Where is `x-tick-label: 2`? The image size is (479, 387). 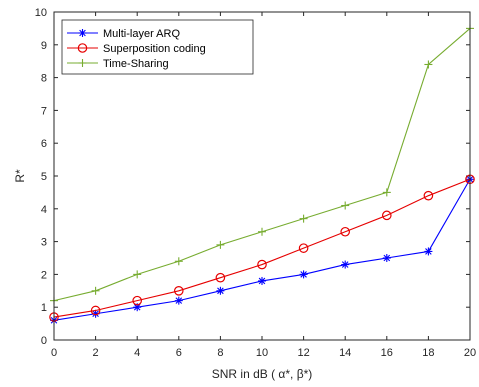 x-tick-label: 2 is located at coordinates (96, 353).